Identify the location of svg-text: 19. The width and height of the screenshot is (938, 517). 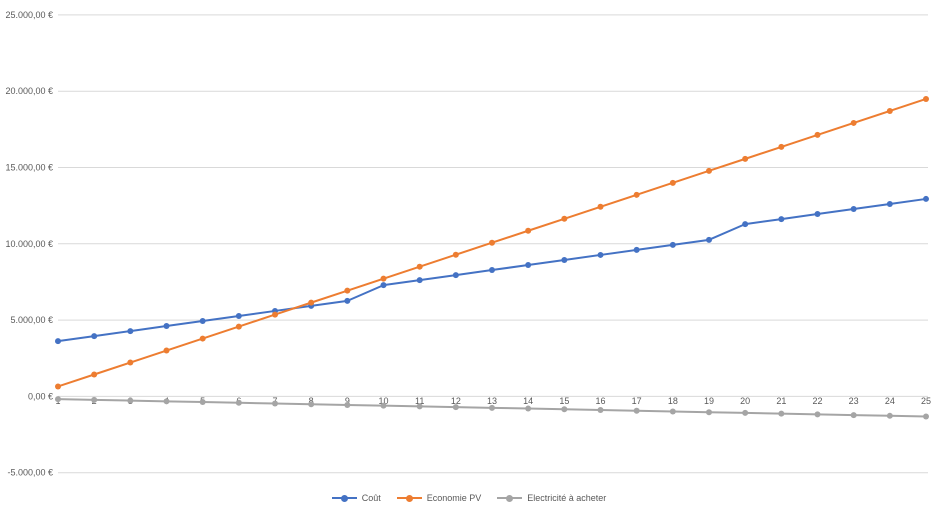
(709, 401).